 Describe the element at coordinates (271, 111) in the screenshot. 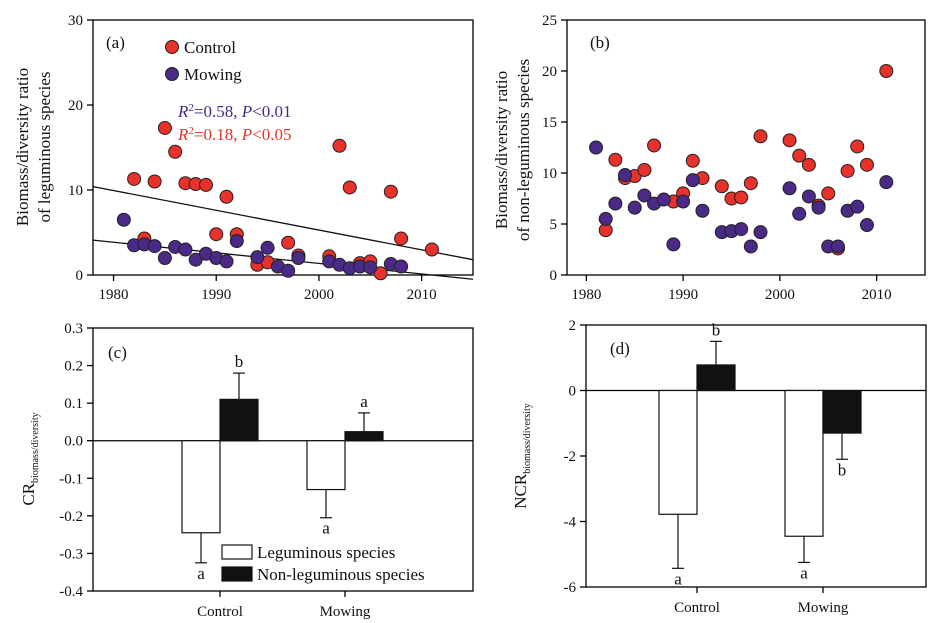

I see `annotation-mowing-tail: <0.01` at that location.